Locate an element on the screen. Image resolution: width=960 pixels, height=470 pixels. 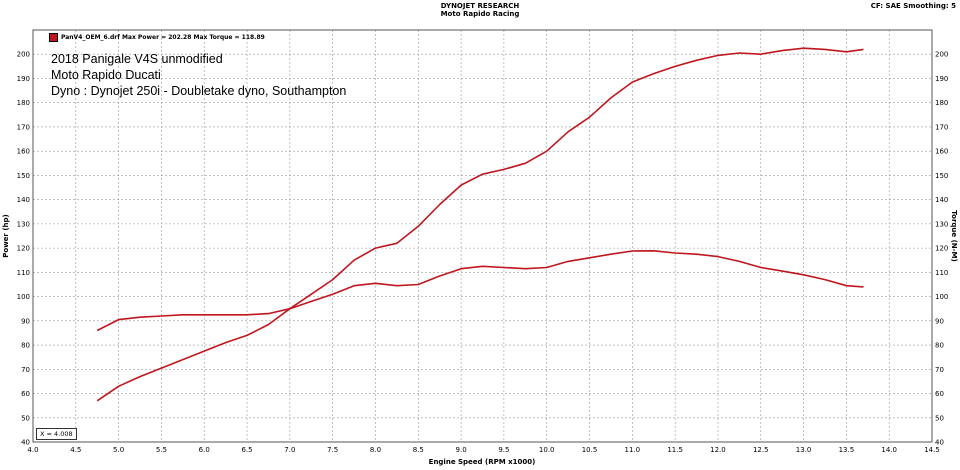
x-tick-label: 5.0 is located at coordinates (118, 450).